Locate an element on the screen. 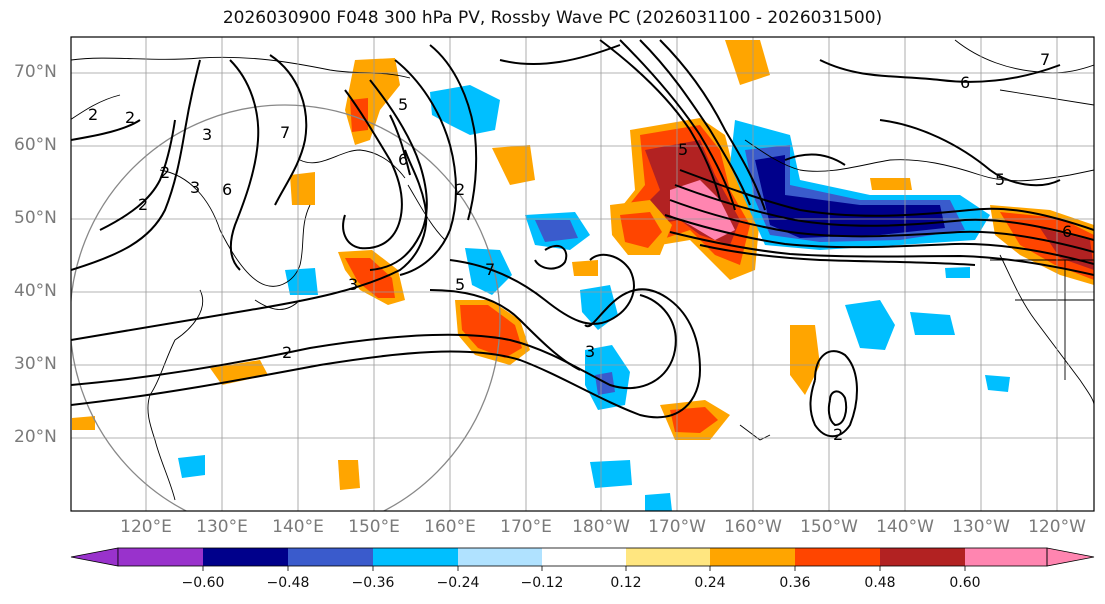 The height and width of the screenshot is (604, 1105). anomaly-positive-hawaii-core is located at coordinates (694, 420).